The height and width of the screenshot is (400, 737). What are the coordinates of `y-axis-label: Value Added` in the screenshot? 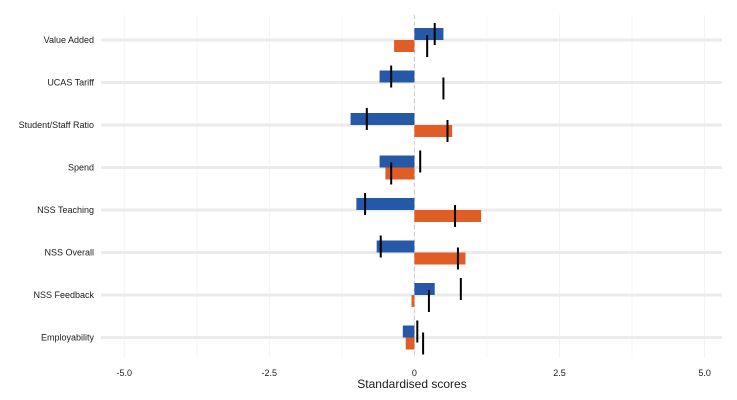 It's located at (69, 40).